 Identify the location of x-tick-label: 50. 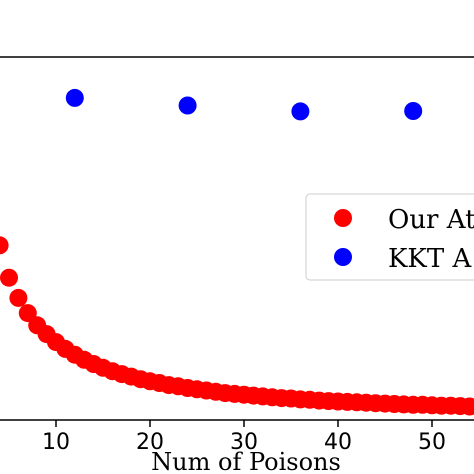
(432, 442).